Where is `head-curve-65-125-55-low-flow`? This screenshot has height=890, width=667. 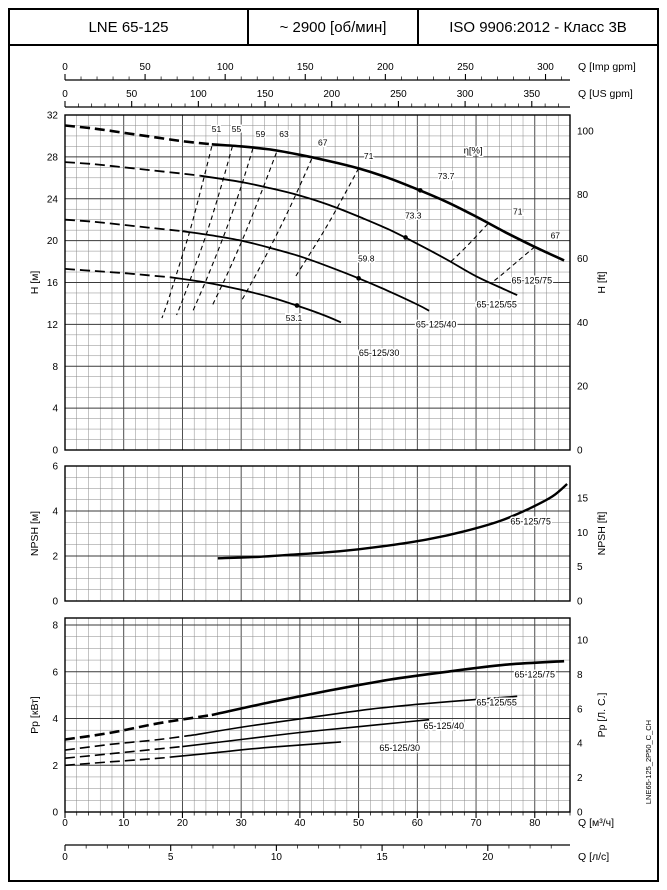
head-curve-65-125-55-low-flow is located at coordinates (132, 169).